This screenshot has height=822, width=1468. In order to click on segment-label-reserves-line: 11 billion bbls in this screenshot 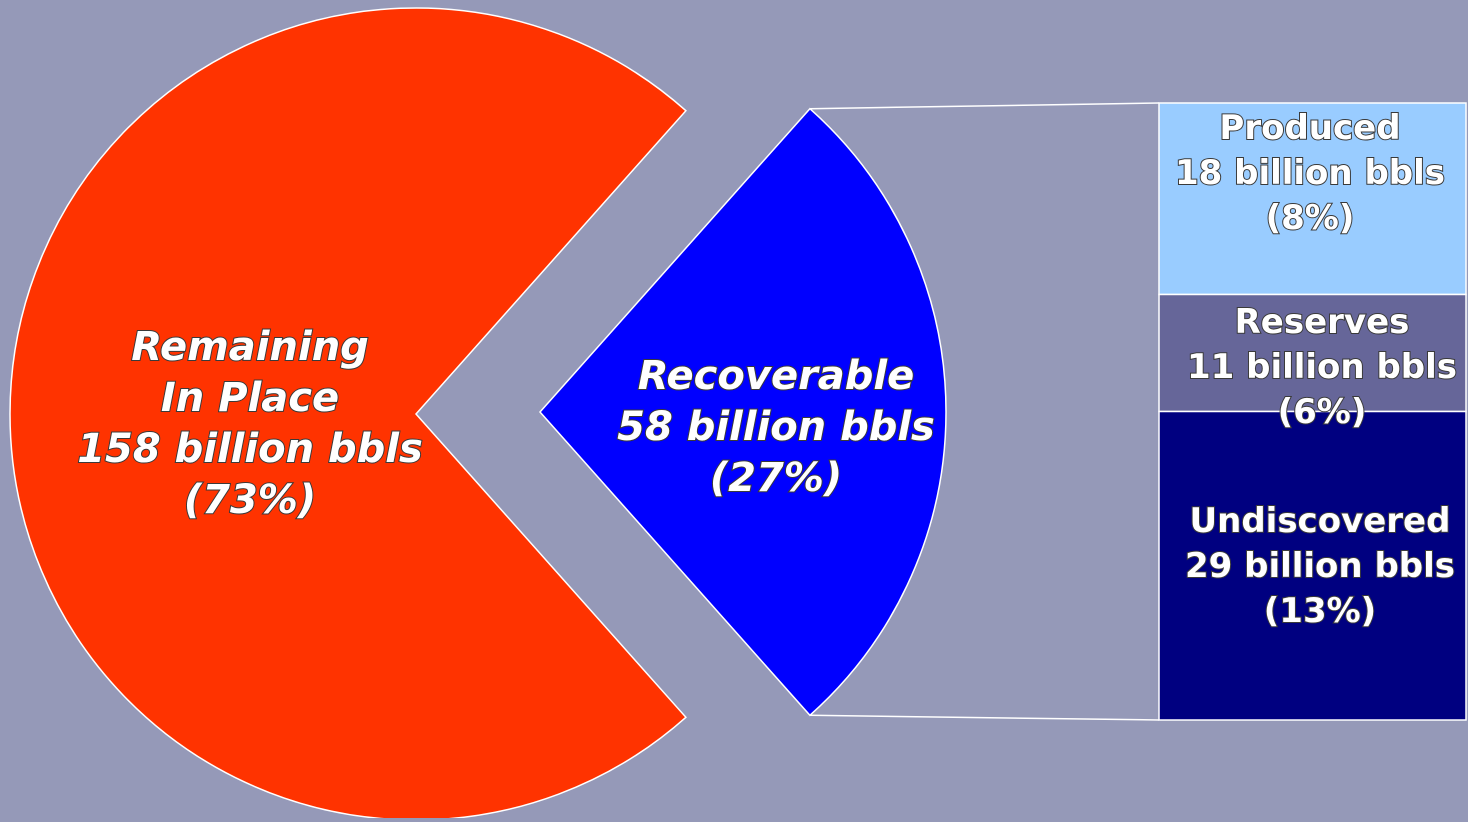, I will do `click(1322, 367)`.